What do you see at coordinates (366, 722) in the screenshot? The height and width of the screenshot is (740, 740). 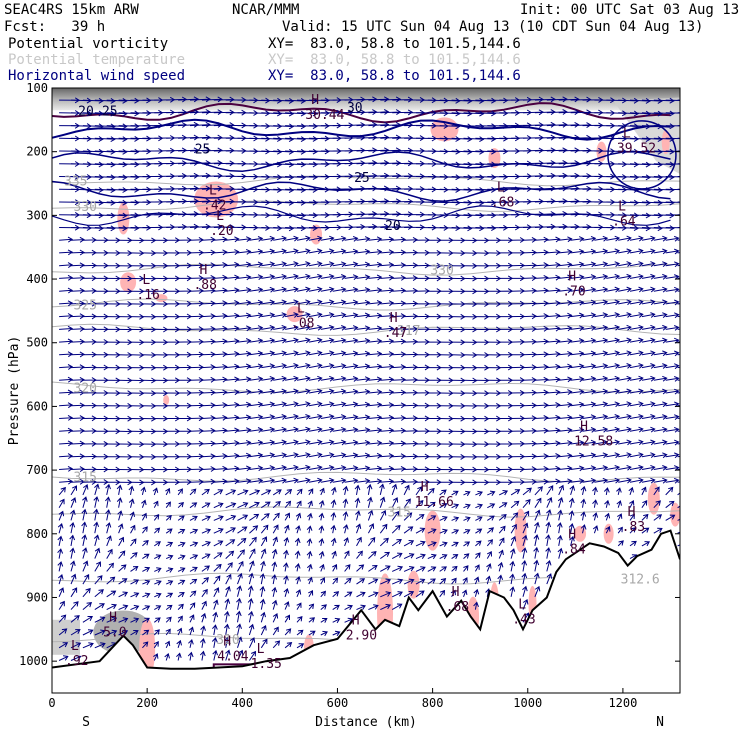 I see `x-axis-title: Distance (km)` at bounding box center [366, 722].